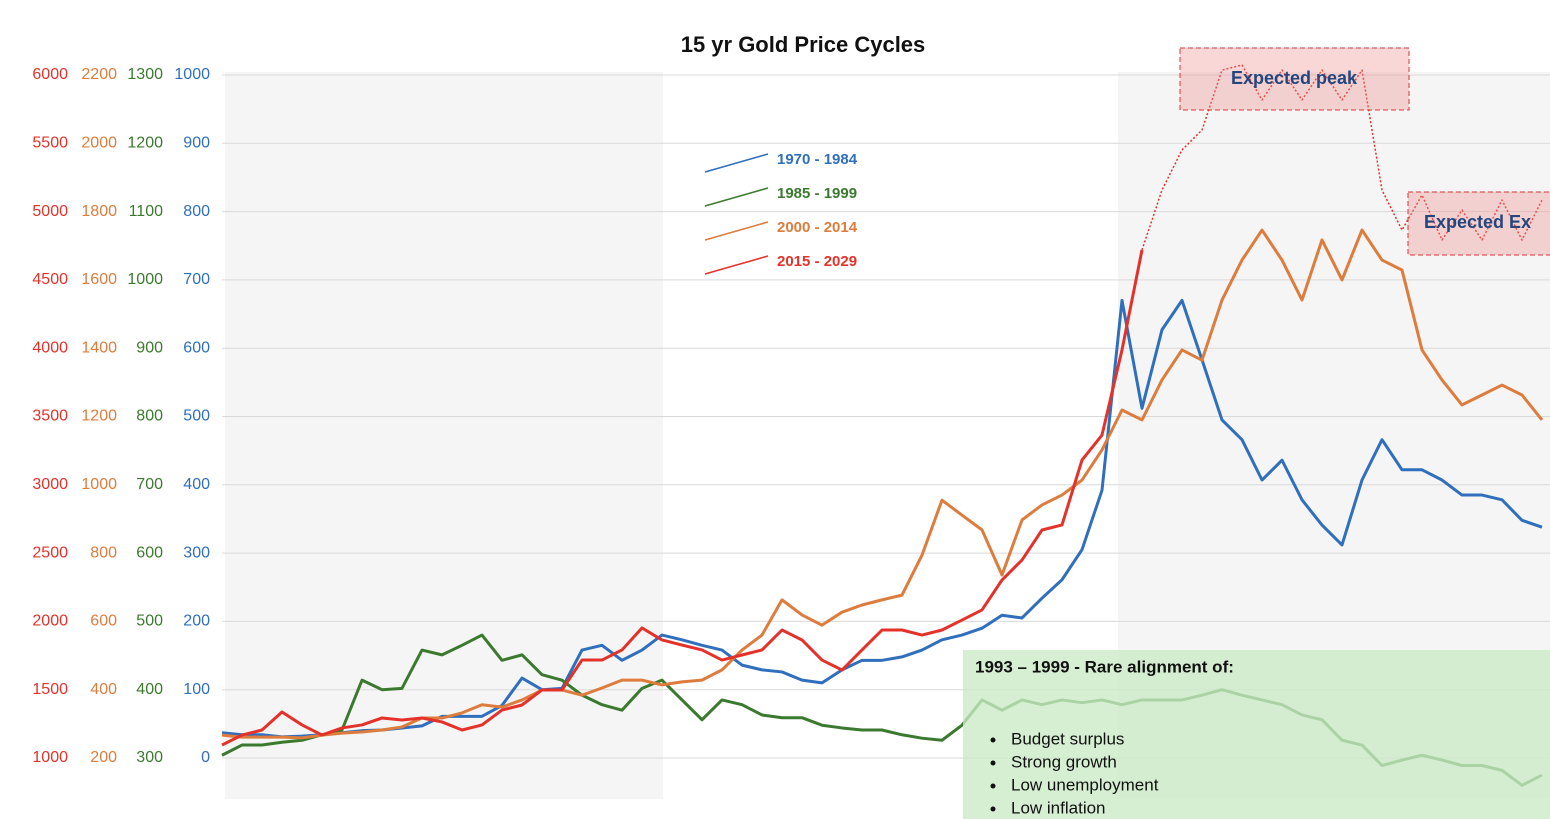 The height and width of the screenshot is (819, 1550). What do you see at coordinates (50, 552) in the screenshot?
I see `y-tick-label: 2500` at bounding box center [50, 552].